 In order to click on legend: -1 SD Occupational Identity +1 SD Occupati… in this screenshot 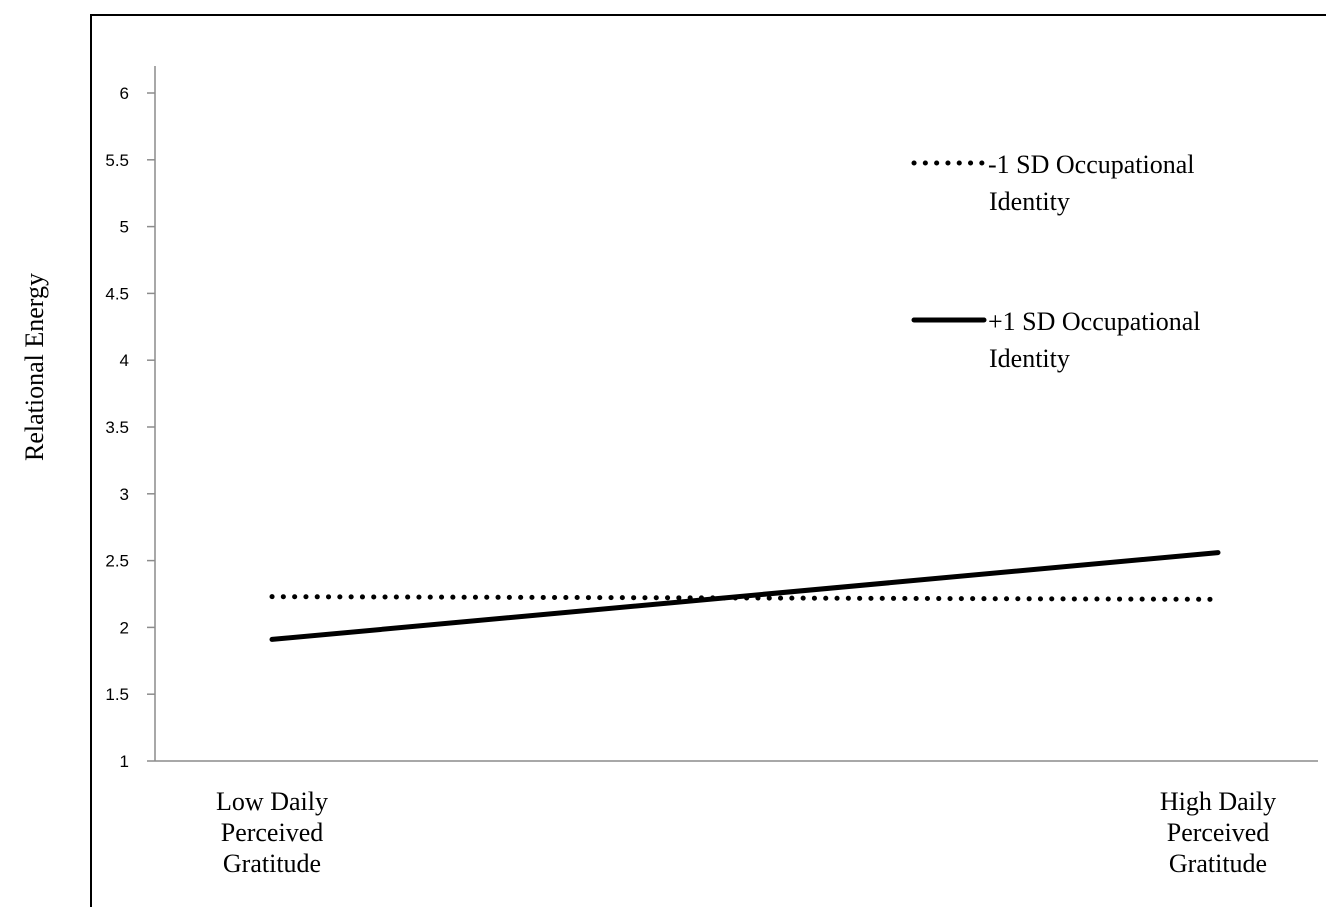, I will do `click(1057, 261)`.